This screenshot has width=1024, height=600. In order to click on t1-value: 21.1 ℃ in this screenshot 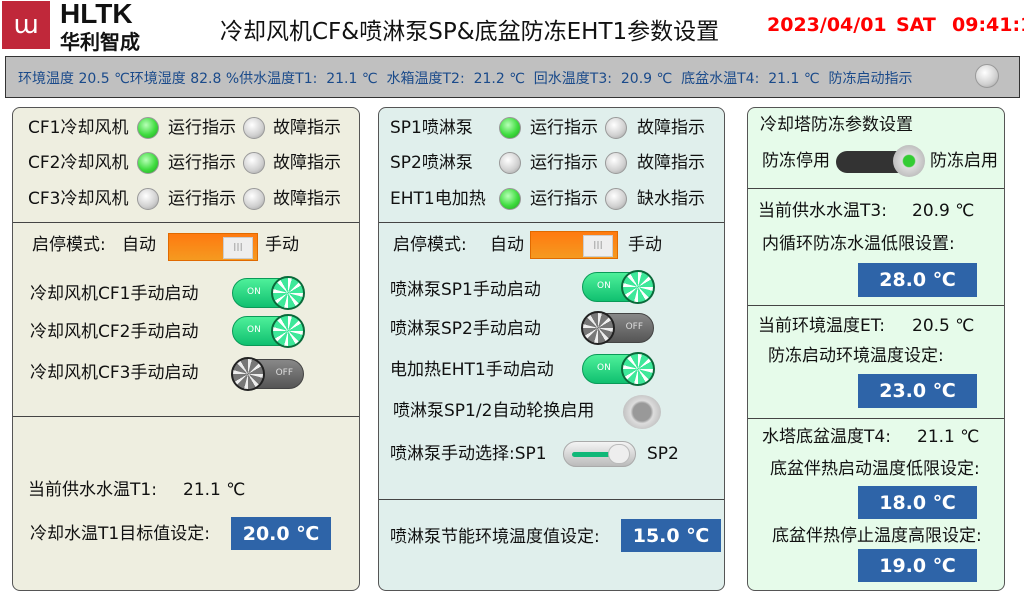, I will do `click(214, 490)`.